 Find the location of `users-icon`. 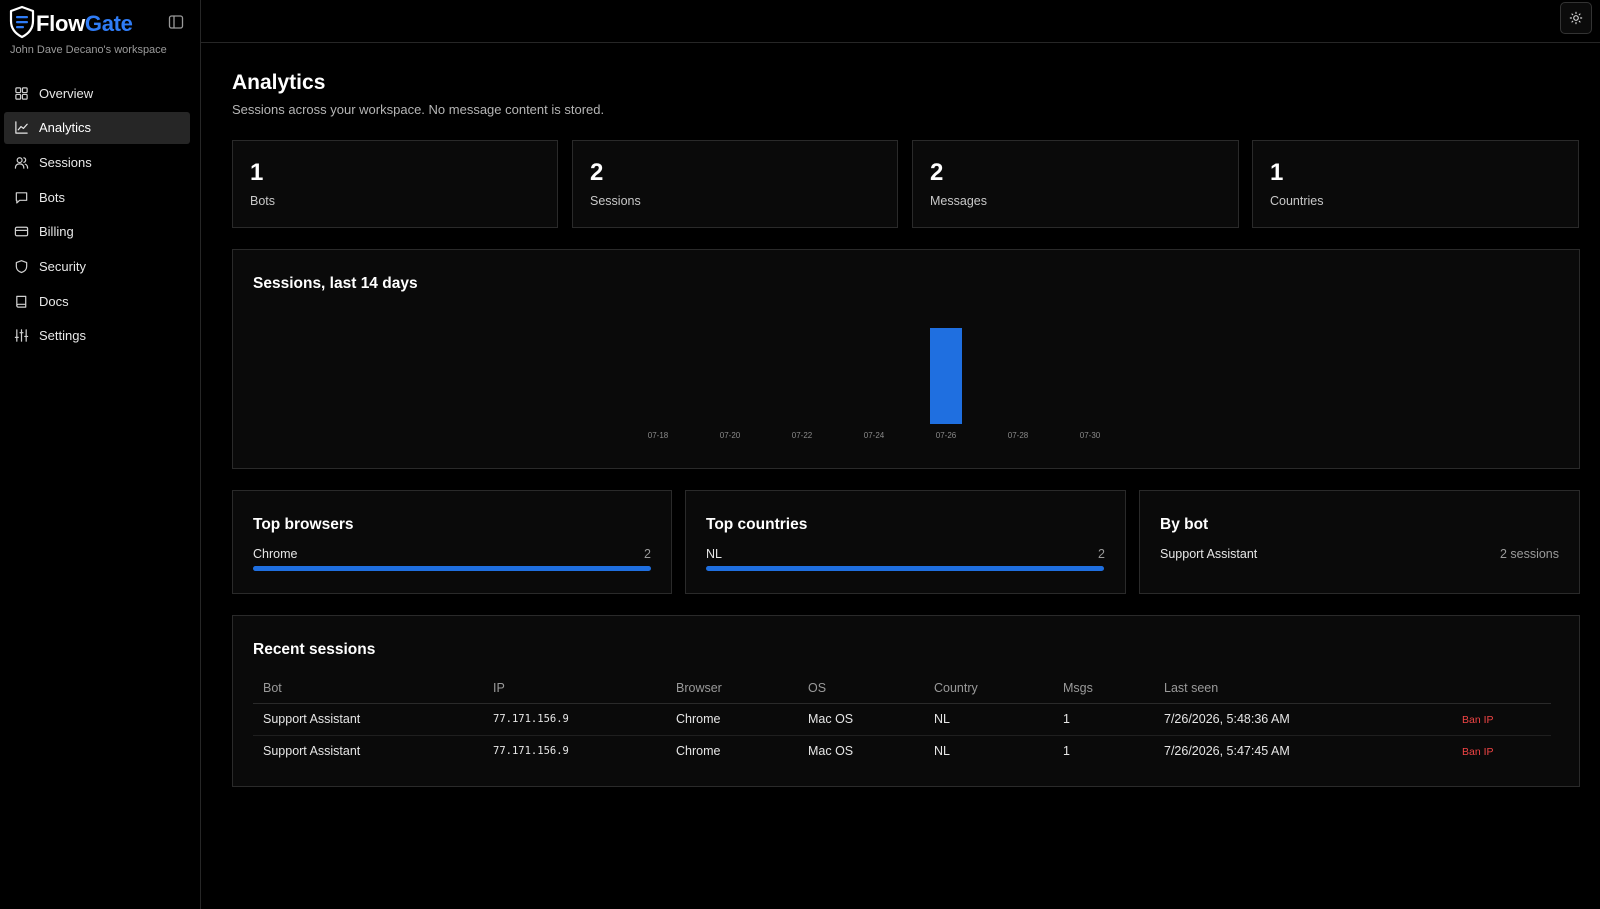

users-icon is located at coordinates (21, 162).